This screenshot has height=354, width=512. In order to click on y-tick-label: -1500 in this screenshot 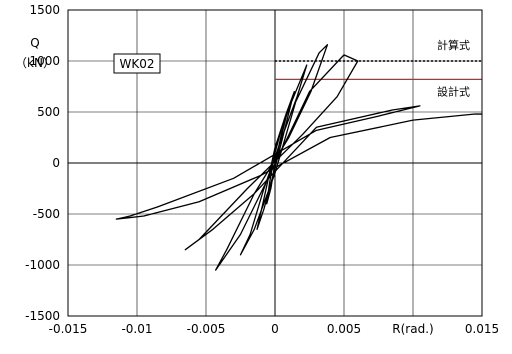, I will do `click(42, 316)`.